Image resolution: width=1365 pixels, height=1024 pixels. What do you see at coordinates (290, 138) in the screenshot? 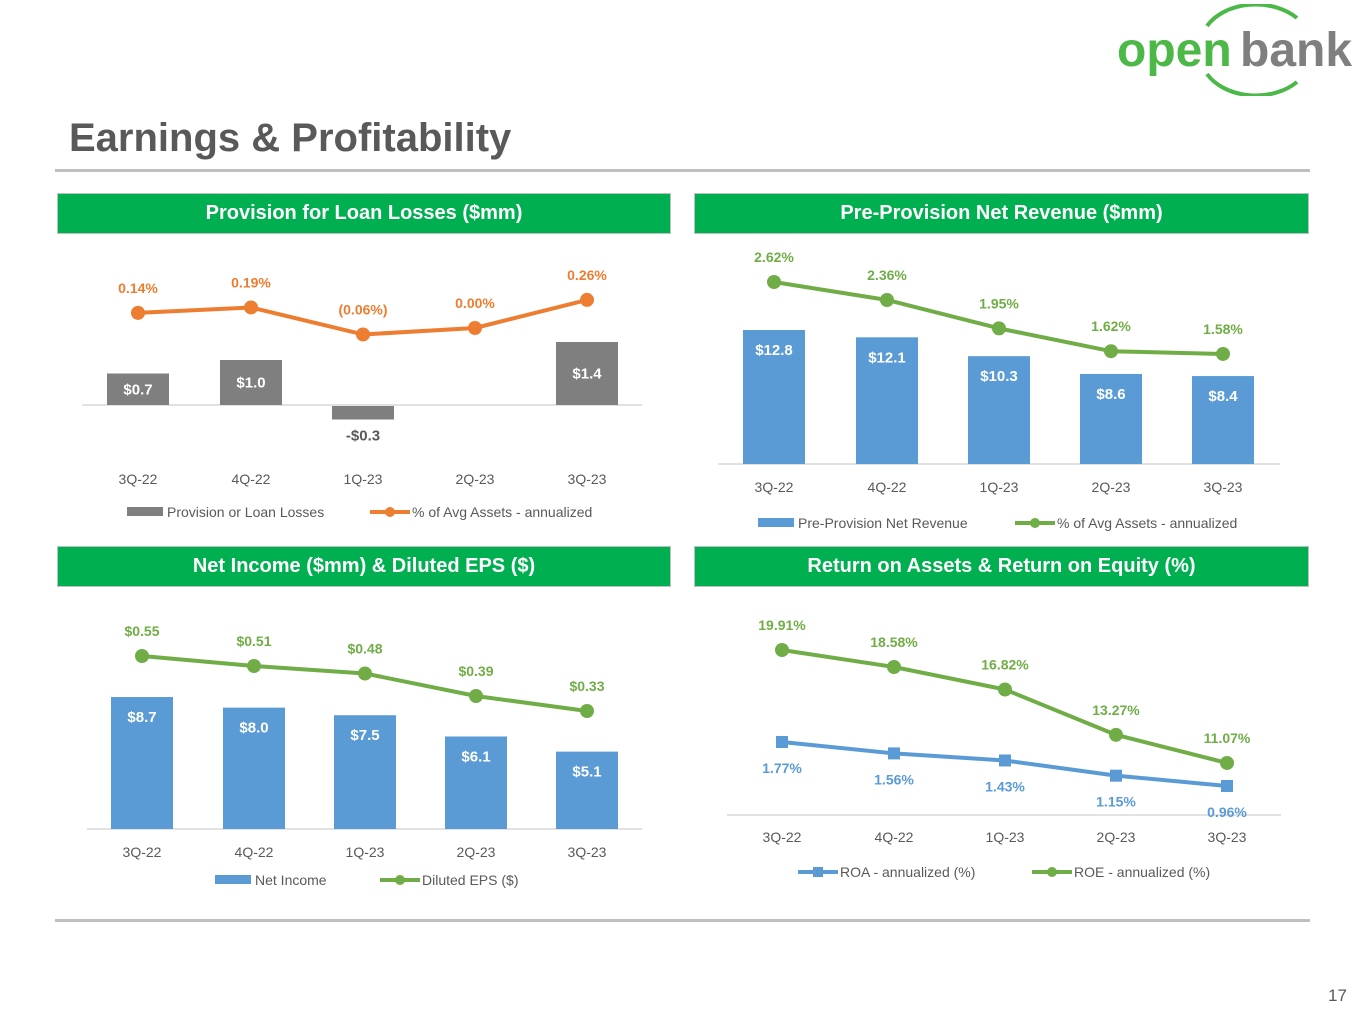
I see `page-title: Earnings & Profitability` at bounding box center [290, 138].